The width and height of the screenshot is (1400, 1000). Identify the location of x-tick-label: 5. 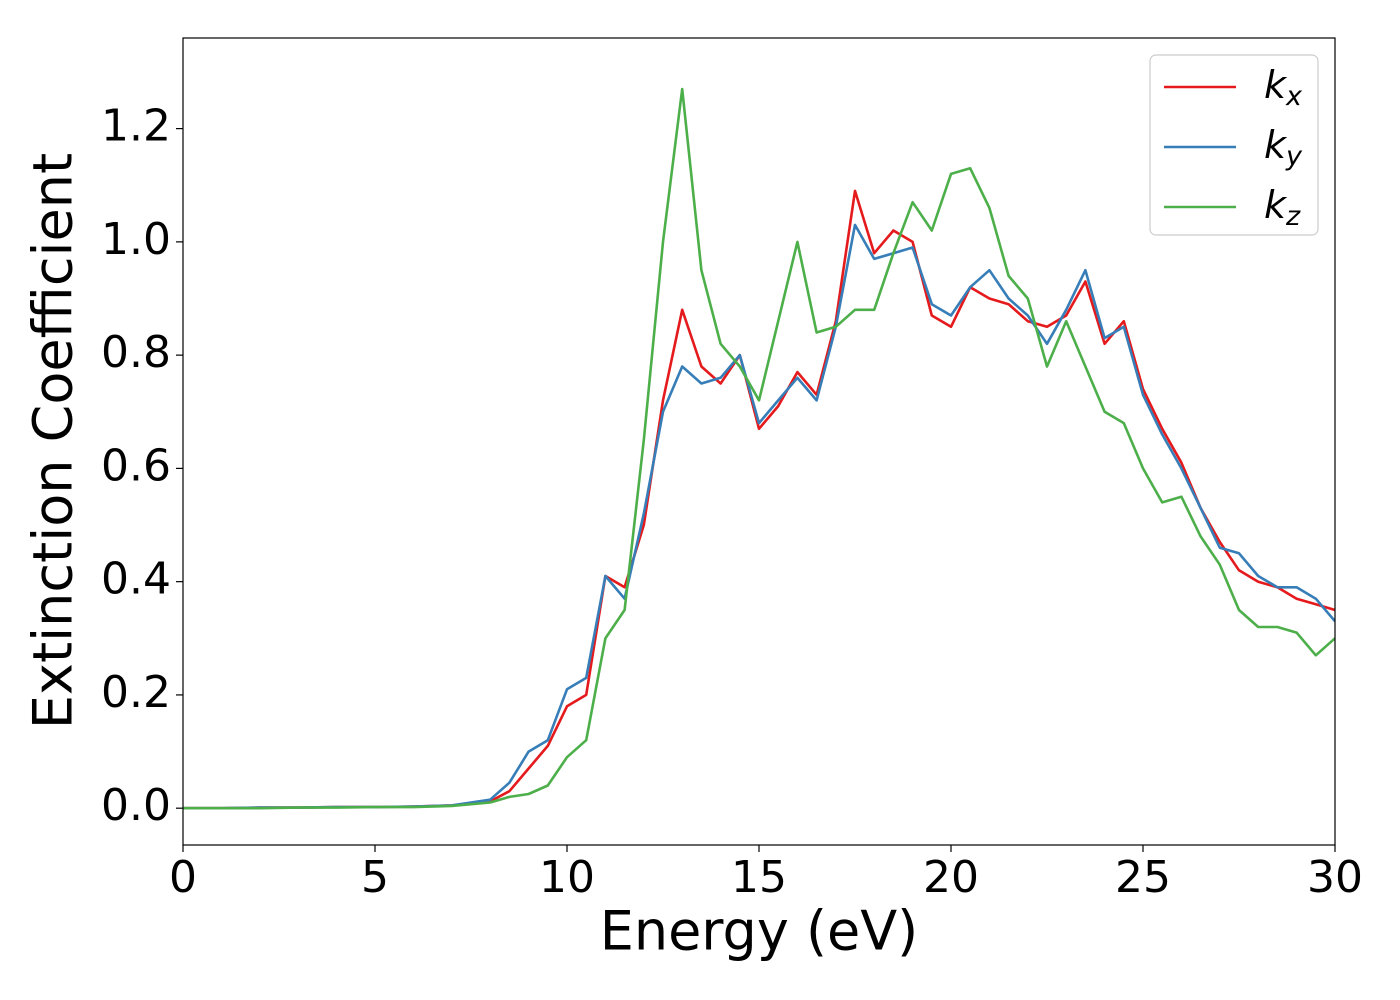
(375, 877).